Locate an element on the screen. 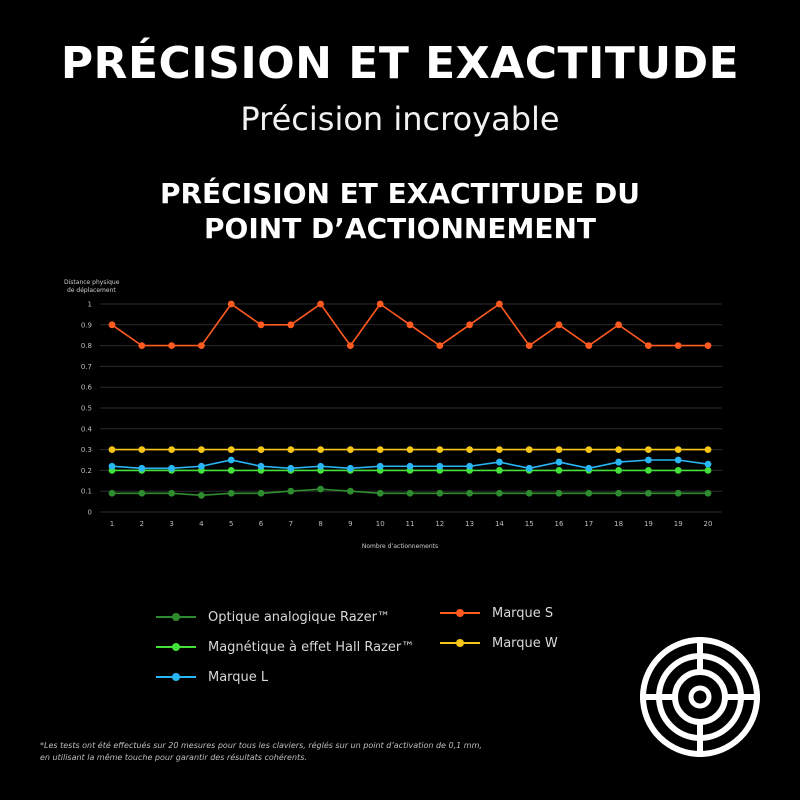 Image resolution: width=800 pixels, height=800 pixels. y-tick-label: 0 is located at coordinates (90, 513).